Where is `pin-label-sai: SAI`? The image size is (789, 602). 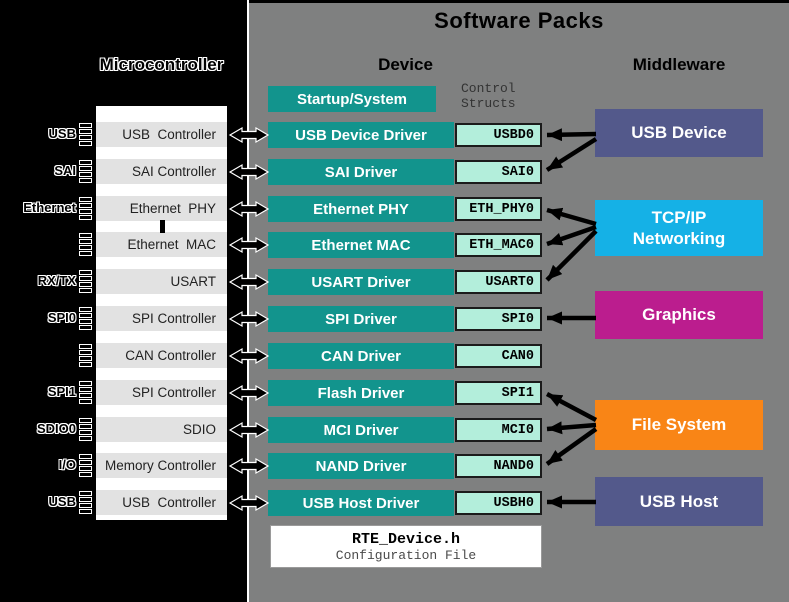
pin-label-sai: SAI is located at coordinates (65, 170).